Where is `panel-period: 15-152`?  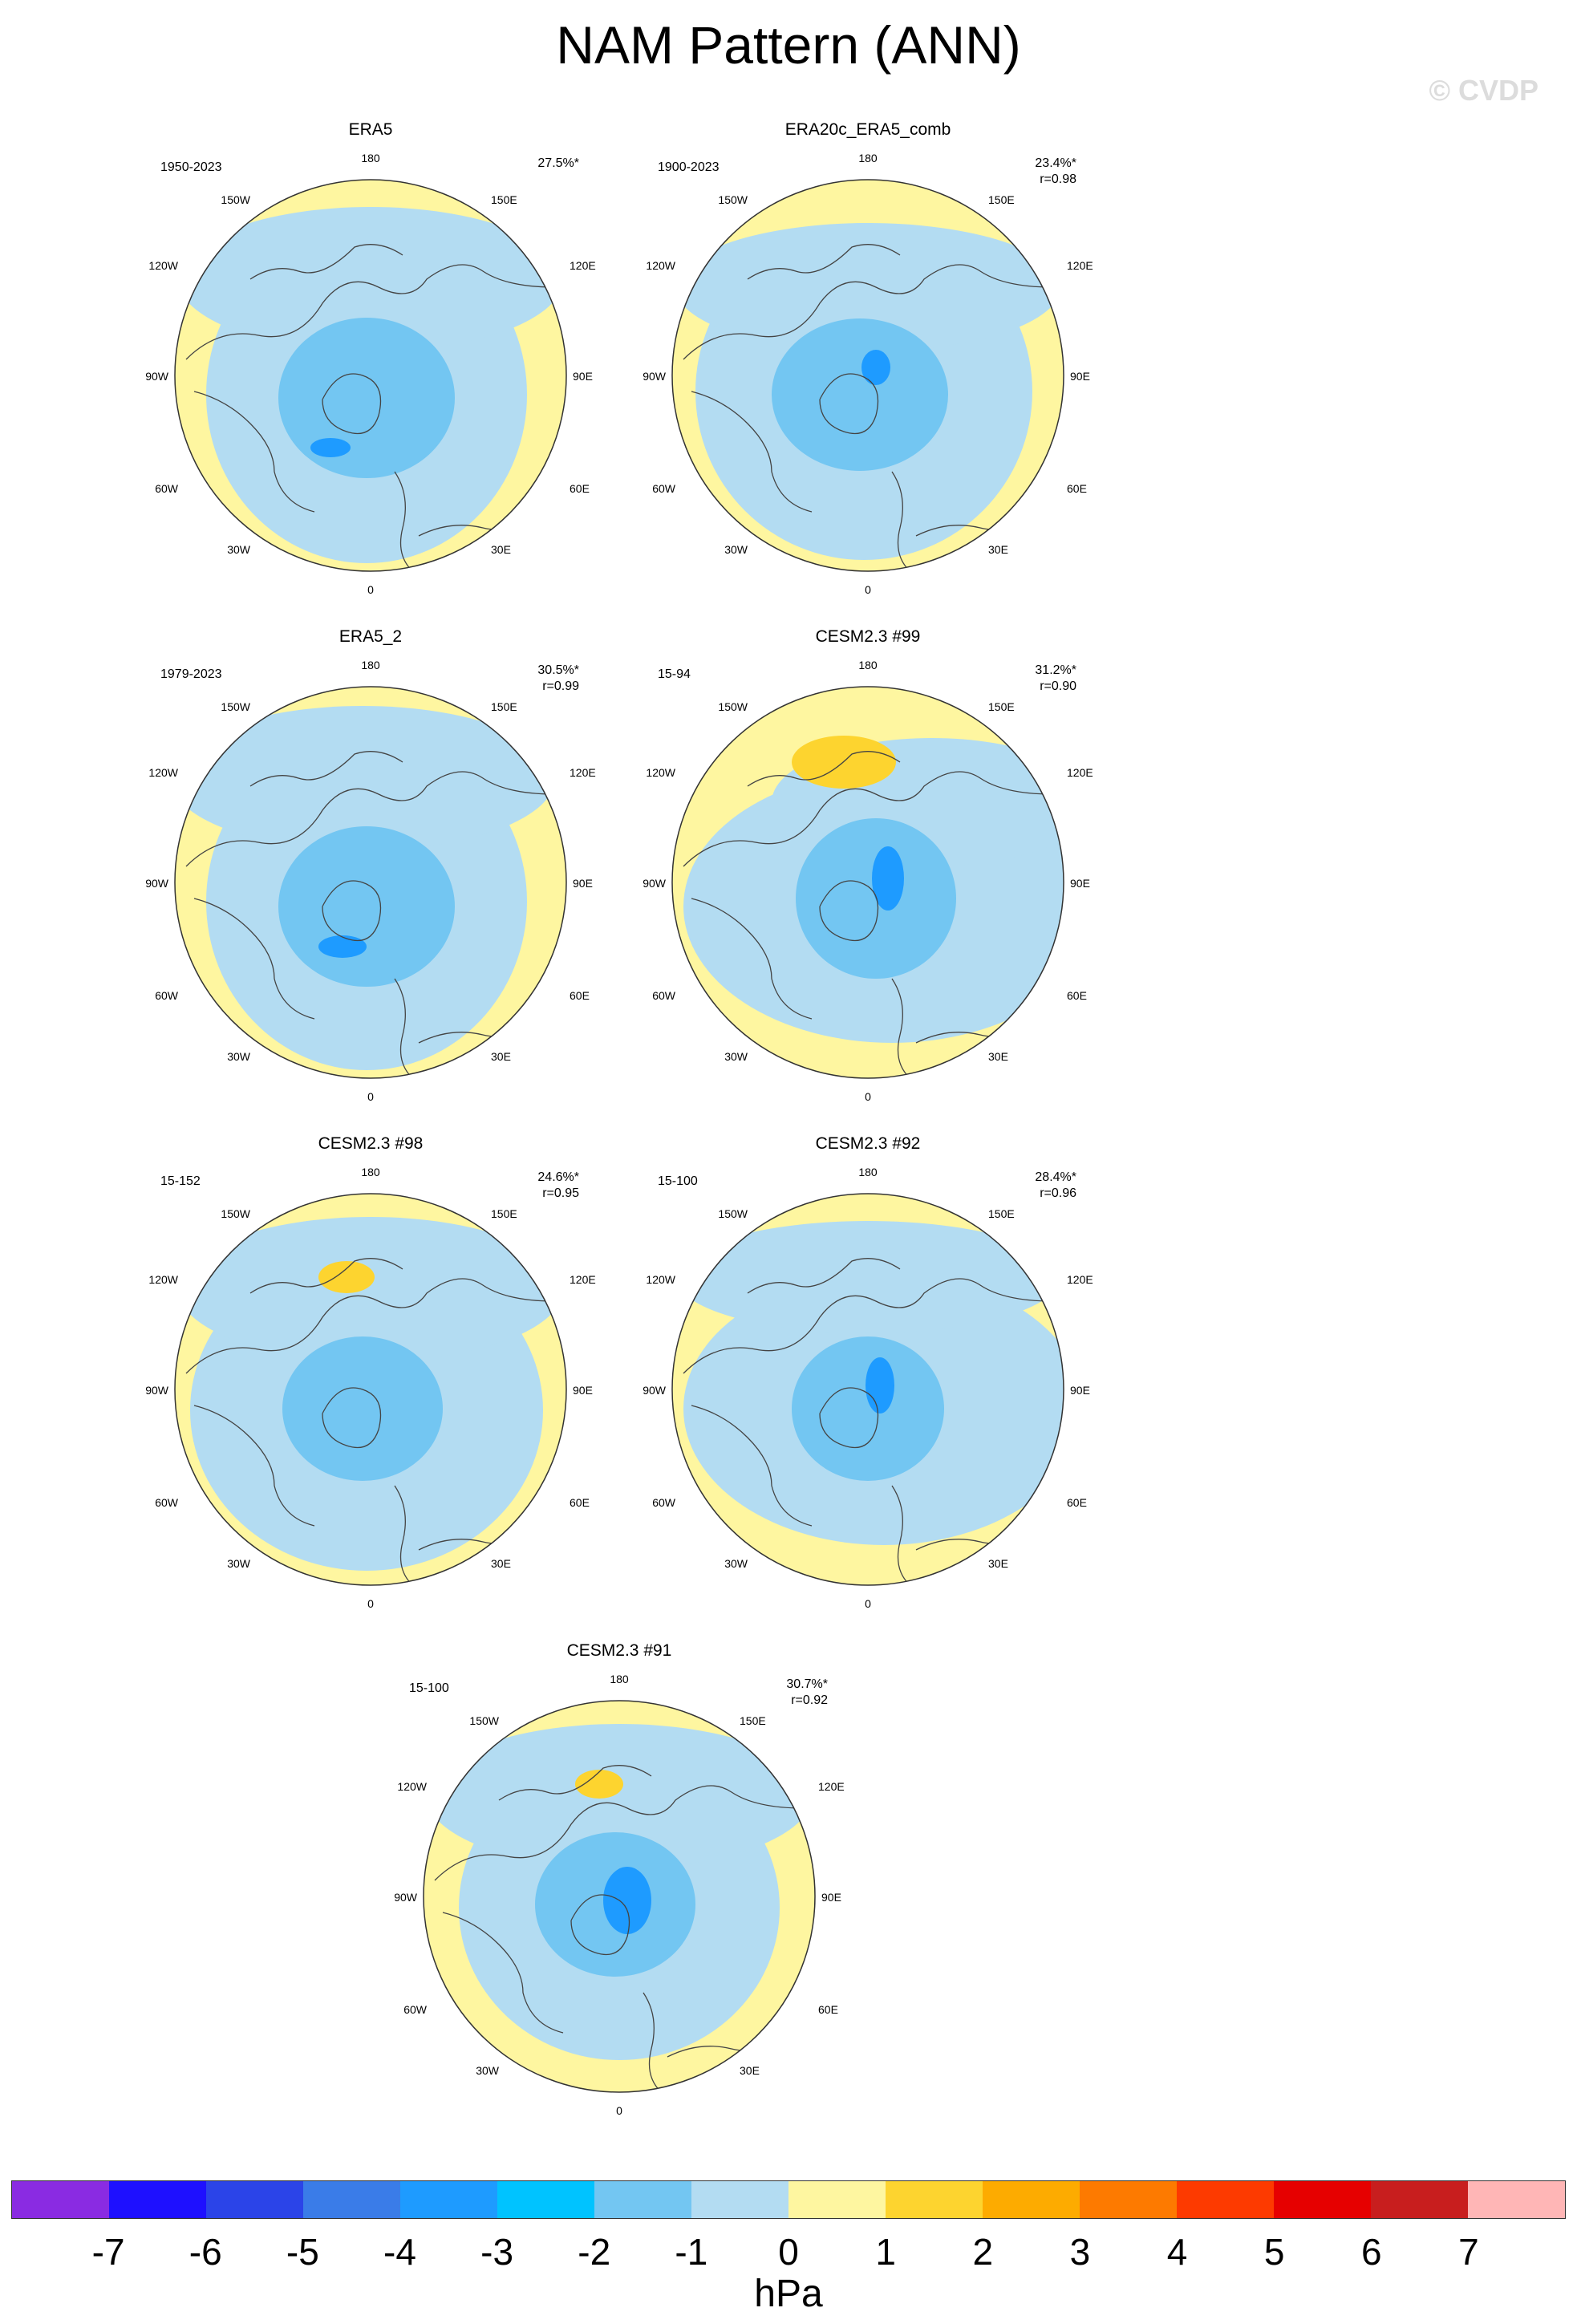 panel-period: 15-152 is located at coordinates (180, 1181).